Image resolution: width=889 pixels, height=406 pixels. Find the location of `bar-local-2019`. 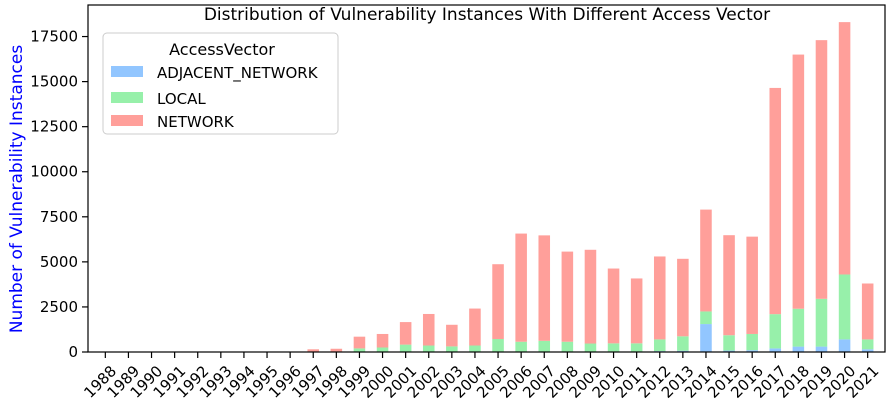

bar-local-2019 is located at coordinates (821, 322).